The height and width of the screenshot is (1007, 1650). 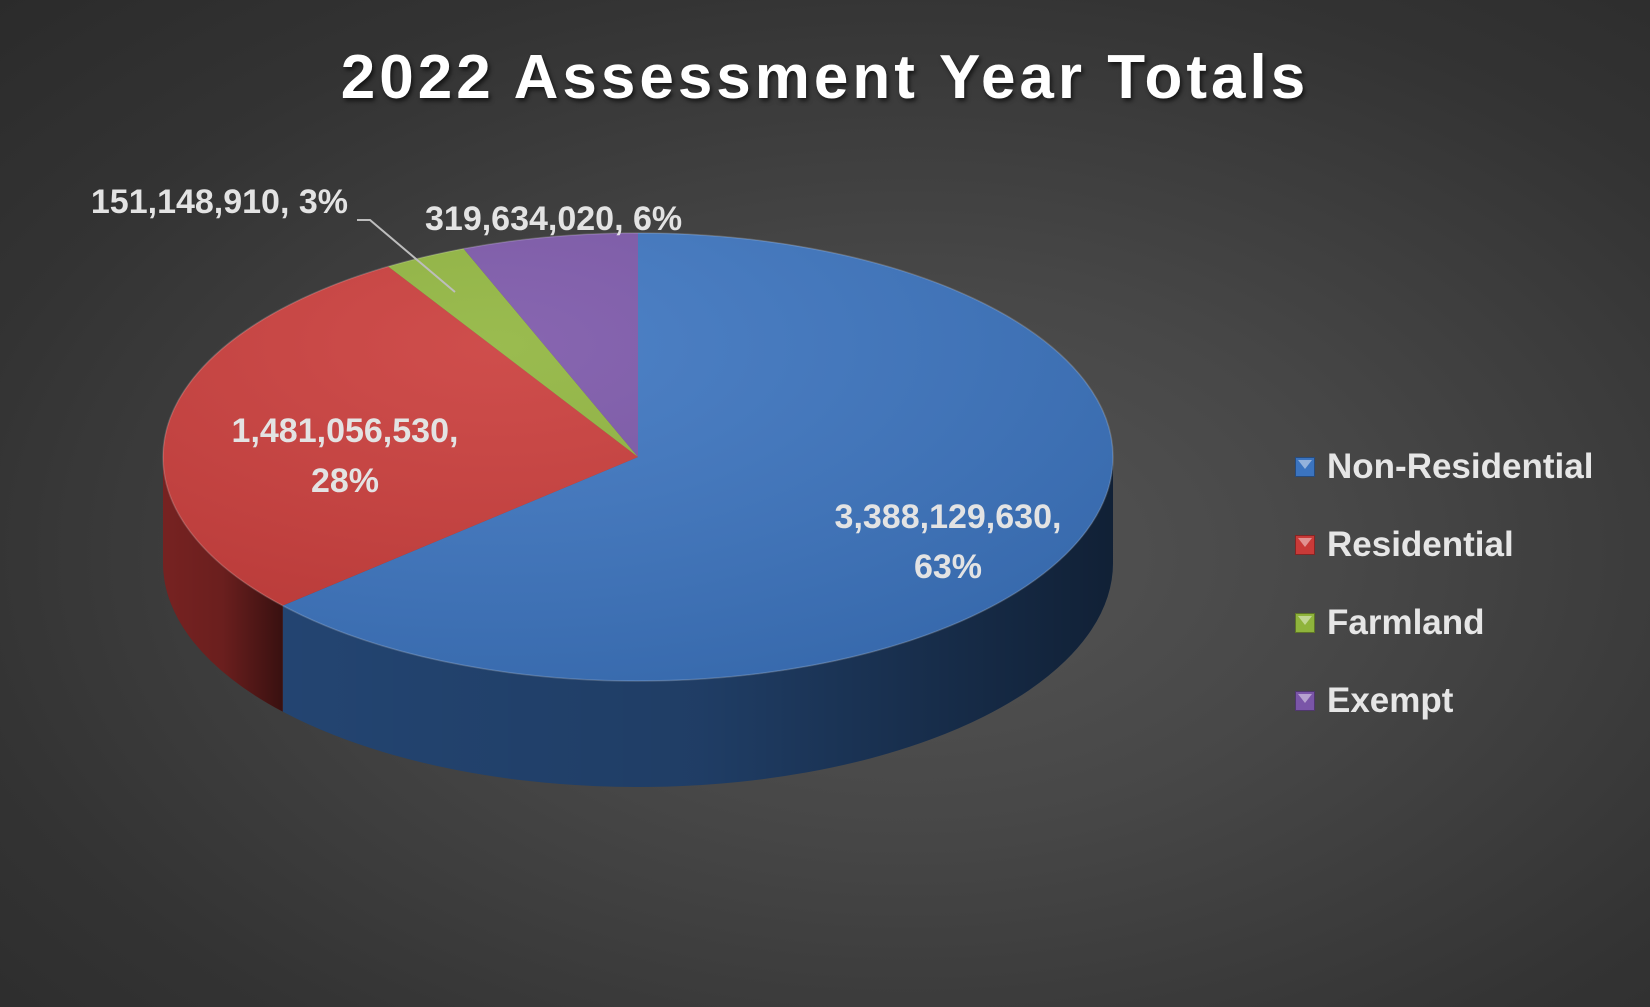 What do you see at coordinates (406, 256) in the screenshot?
I see `leader-line-farmland` at bounding box center [406, 256].